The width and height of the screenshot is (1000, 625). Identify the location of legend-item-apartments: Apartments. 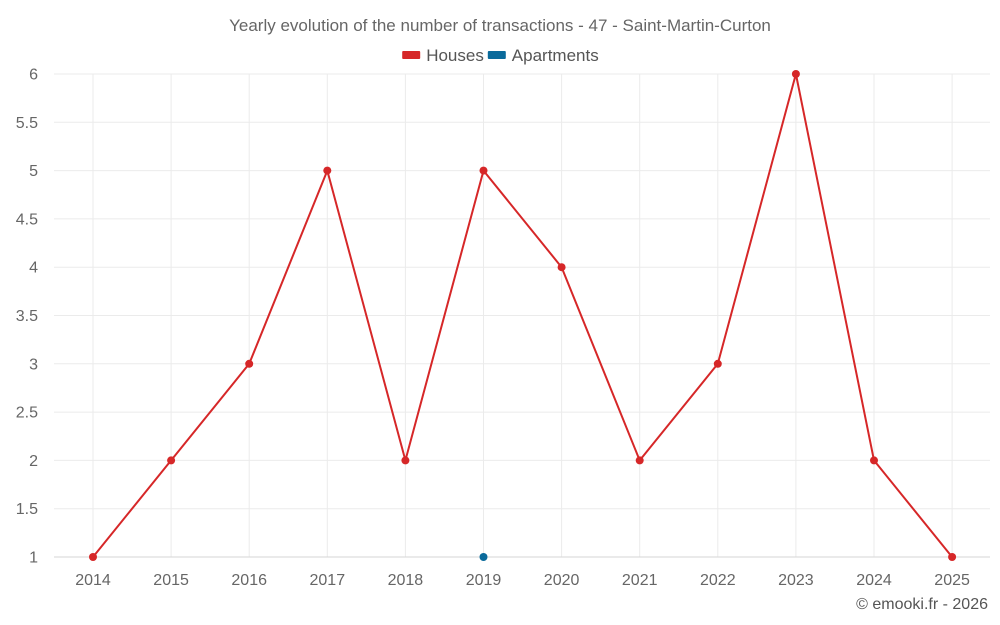
(543, 55).